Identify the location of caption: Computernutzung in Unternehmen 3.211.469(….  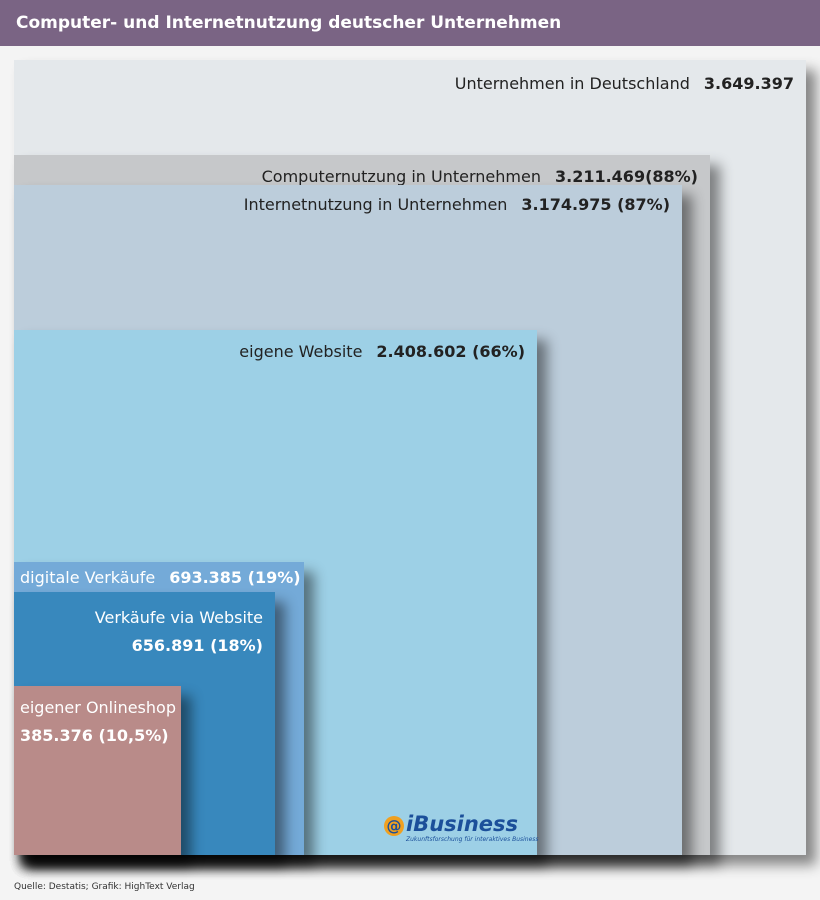
(480, 176).